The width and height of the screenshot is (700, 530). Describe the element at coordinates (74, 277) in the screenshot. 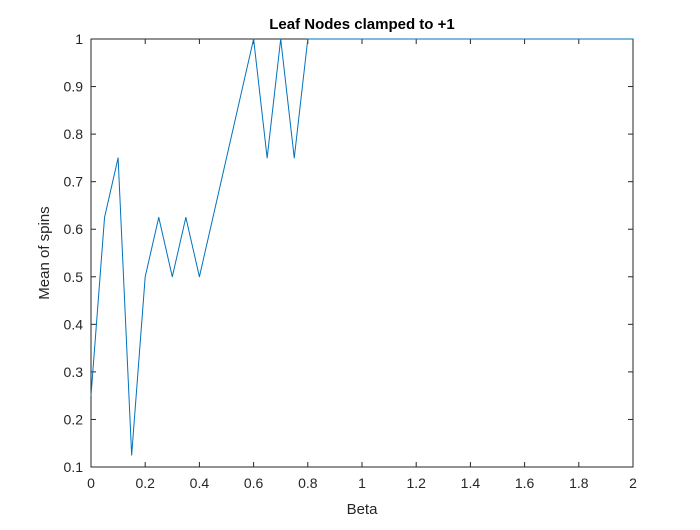

I see `y-tick-label: 0.5` at that location.